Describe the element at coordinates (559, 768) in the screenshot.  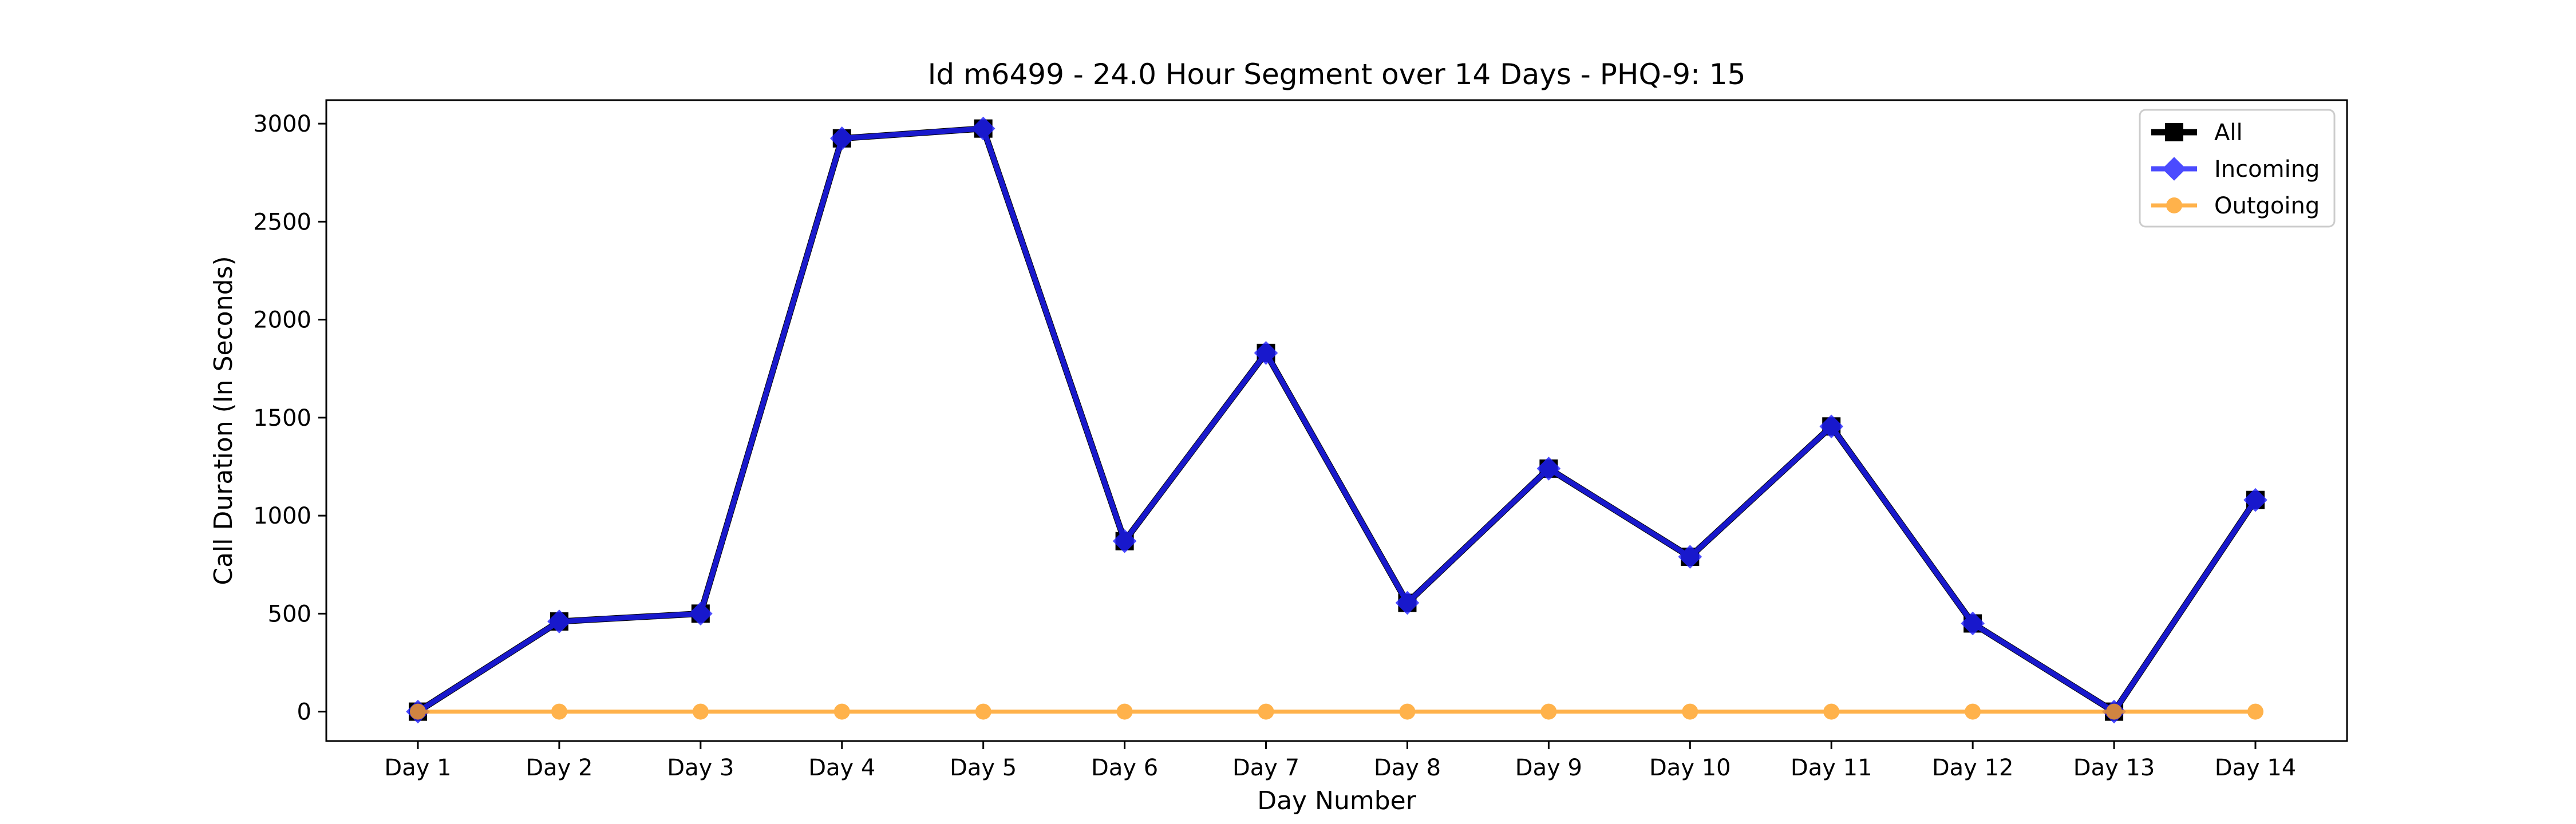
I see `x-tick-label: Day 2` at that location.